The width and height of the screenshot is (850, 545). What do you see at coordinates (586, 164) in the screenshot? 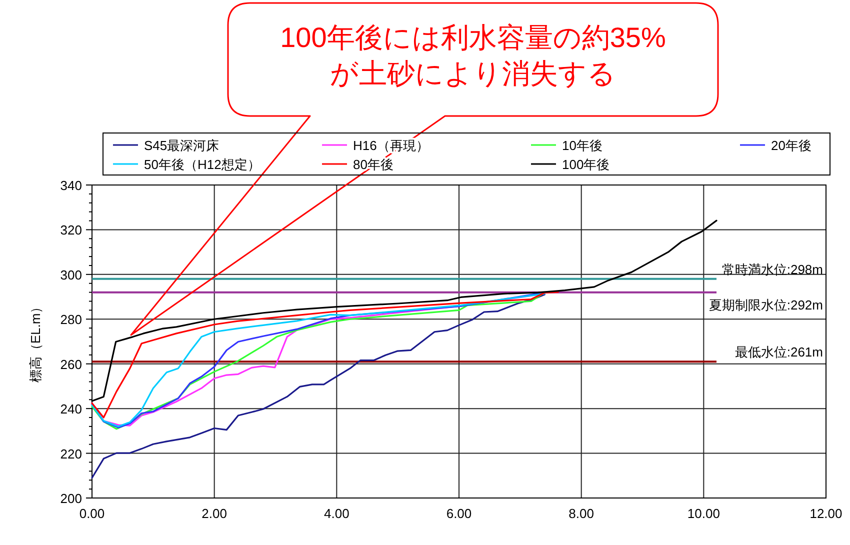
I see `legend-label: 100年後` at bounding box center [586, 164].